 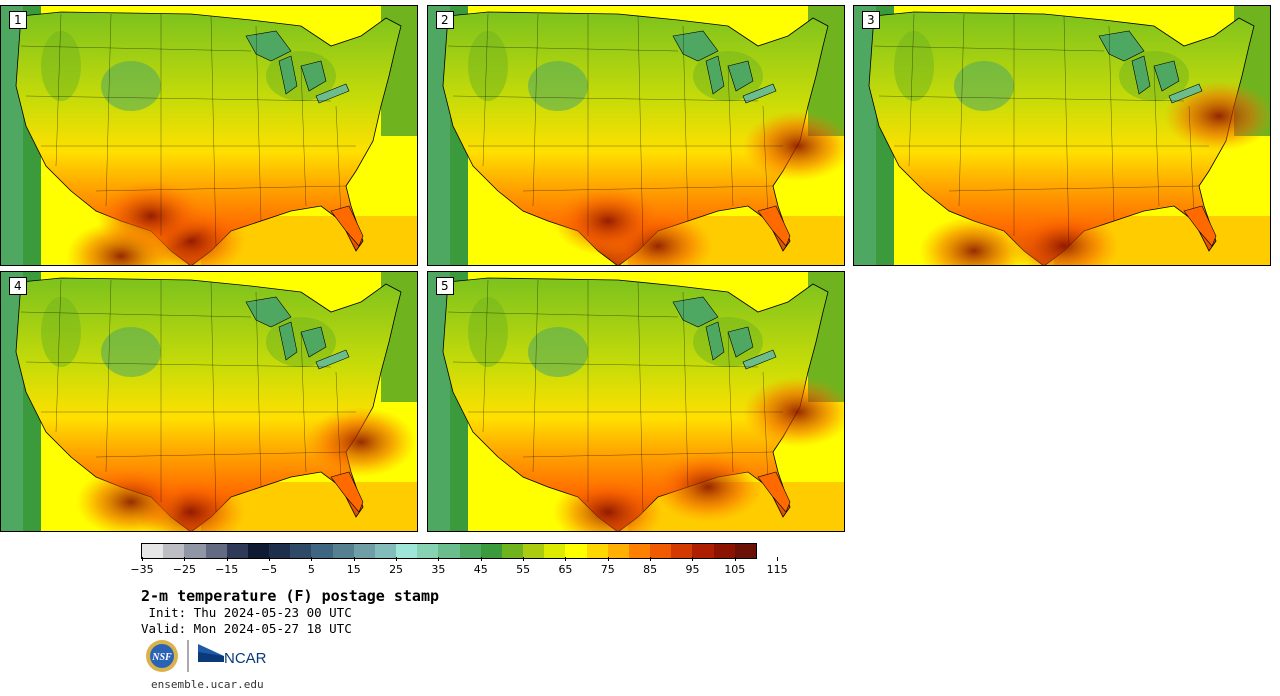 What do you see at coordinates (636, 401) in the screenshot?
I see `map-panel: 5` at bounding box center [636, 401].